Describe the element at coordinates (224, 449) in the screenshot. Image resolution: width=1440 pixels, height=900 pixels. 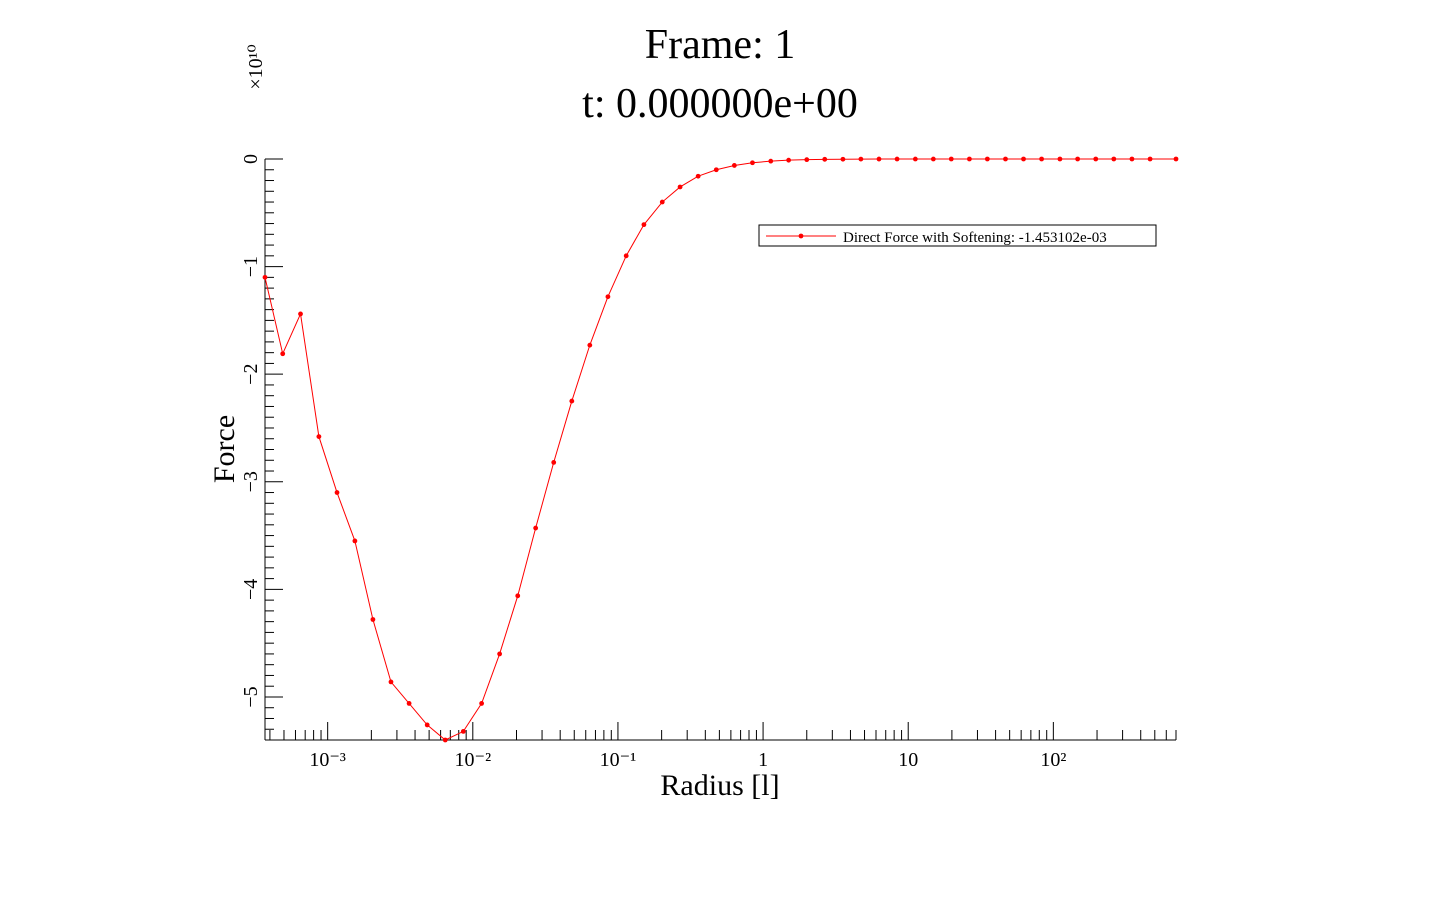
I see `y-axis-title: Force` at that location.